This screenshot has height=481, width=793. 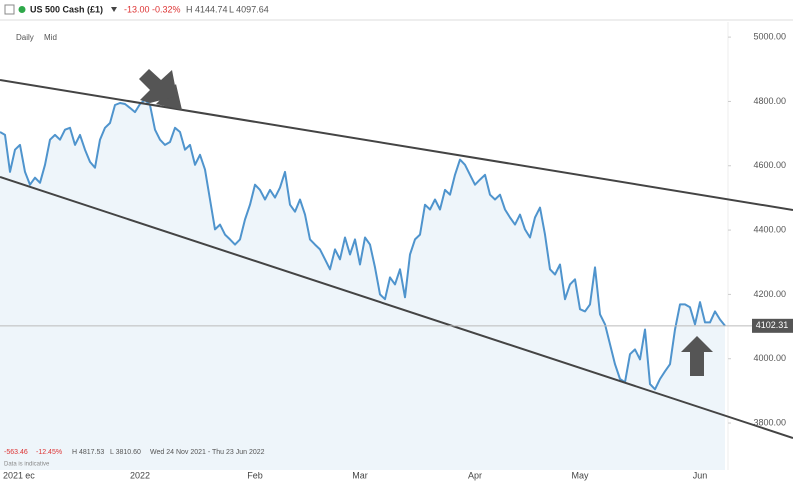 I want to click on last-price-label: 4102.31, so click(x=772, y=325).